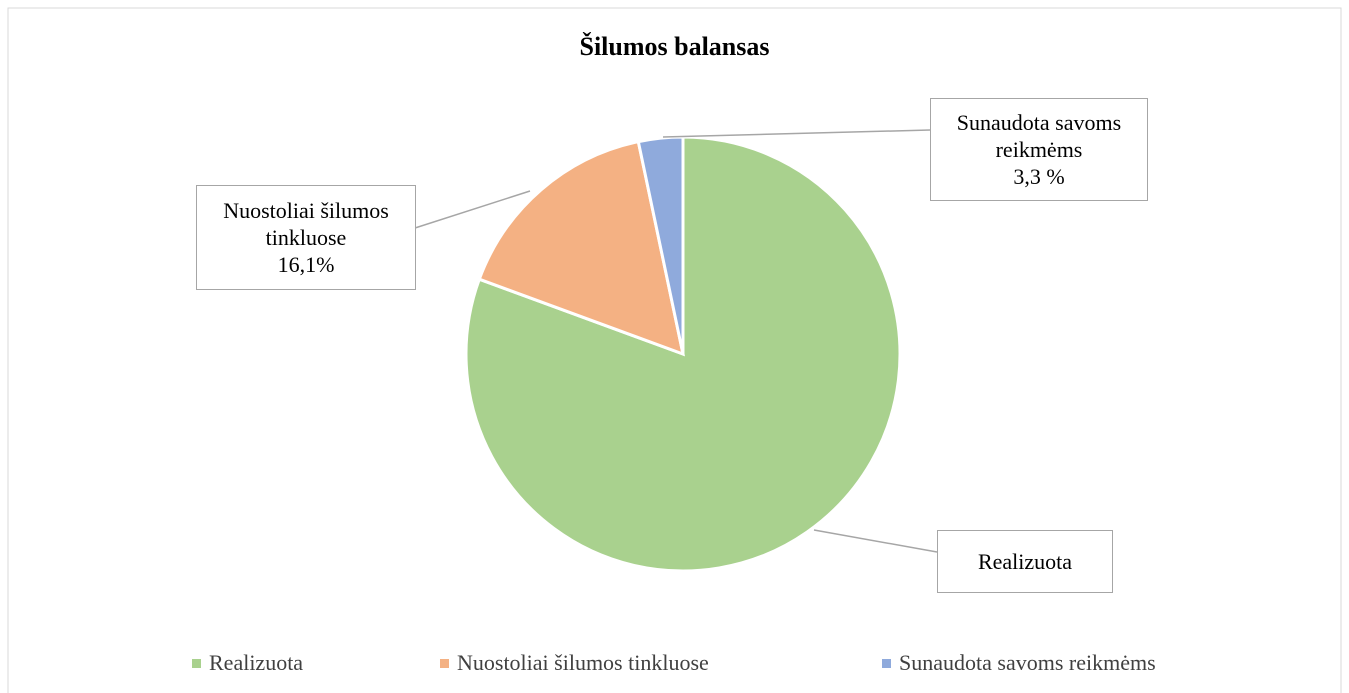 The image size is (1349, 693). I want to click on data-label: Nuostoliai šilumos tinkluose 16,1%, so click(306, 237).